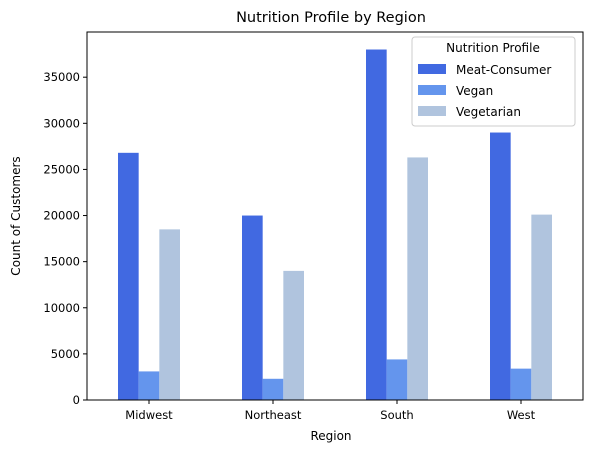 Image resolution: width=589 pixels, height=453 pixels. What do you see at coordinates (521, 415) in the screenshot?
I see `x-tick-label: West` at bounding box center [521, 415].